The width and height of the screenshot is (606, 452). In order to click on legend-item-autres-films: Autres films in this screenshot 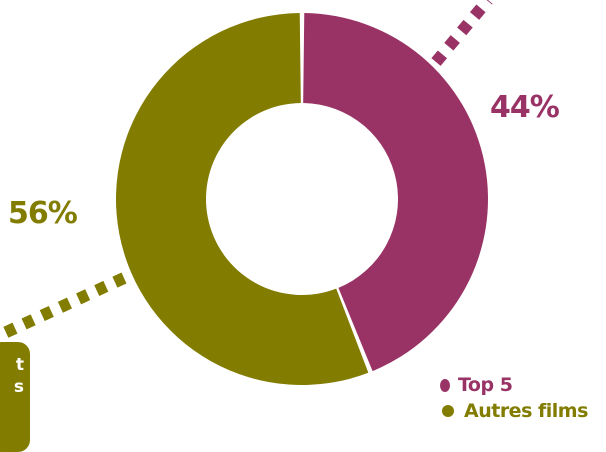, I will do `click(514, 411)`.